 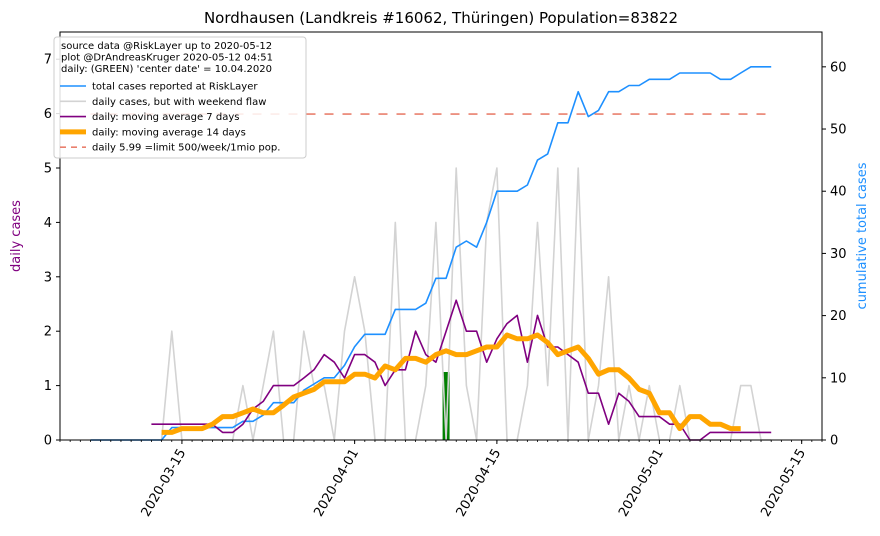 What do you see at coordinates (175, 87) in the screenshot?
I see `legend-label: total cases reported at RiskLayer` at bounding box center [175, 87].